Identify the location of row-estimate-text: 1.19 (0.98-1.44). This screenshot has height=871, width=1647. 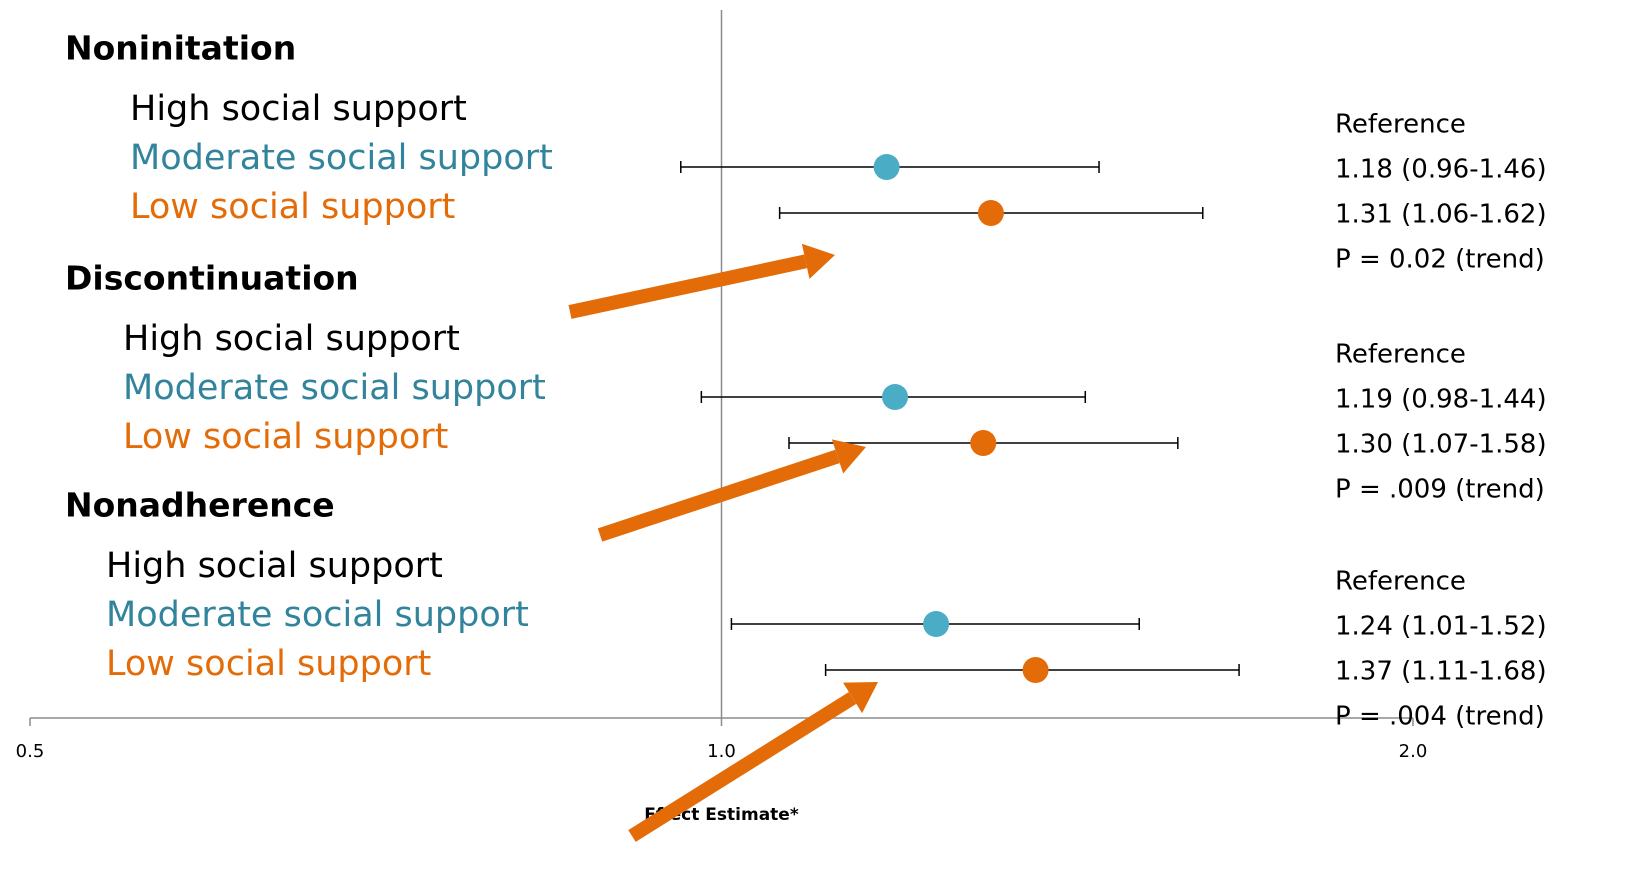
(1441, 400).